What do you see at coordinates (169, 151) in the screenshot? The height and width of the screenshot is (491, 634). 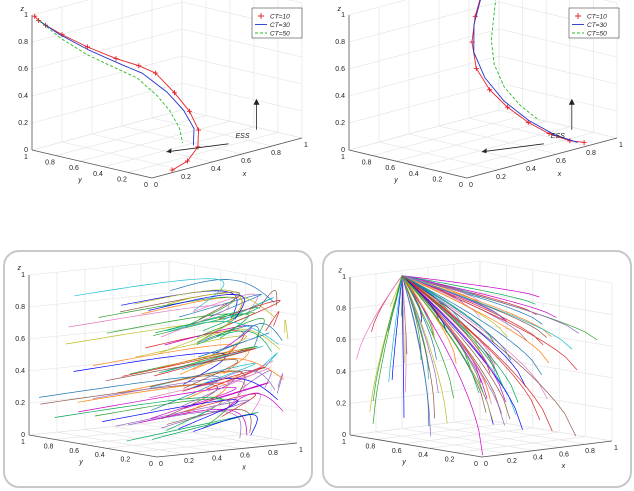 I see `ess-arrowhead` at bounding box center [169, 151].